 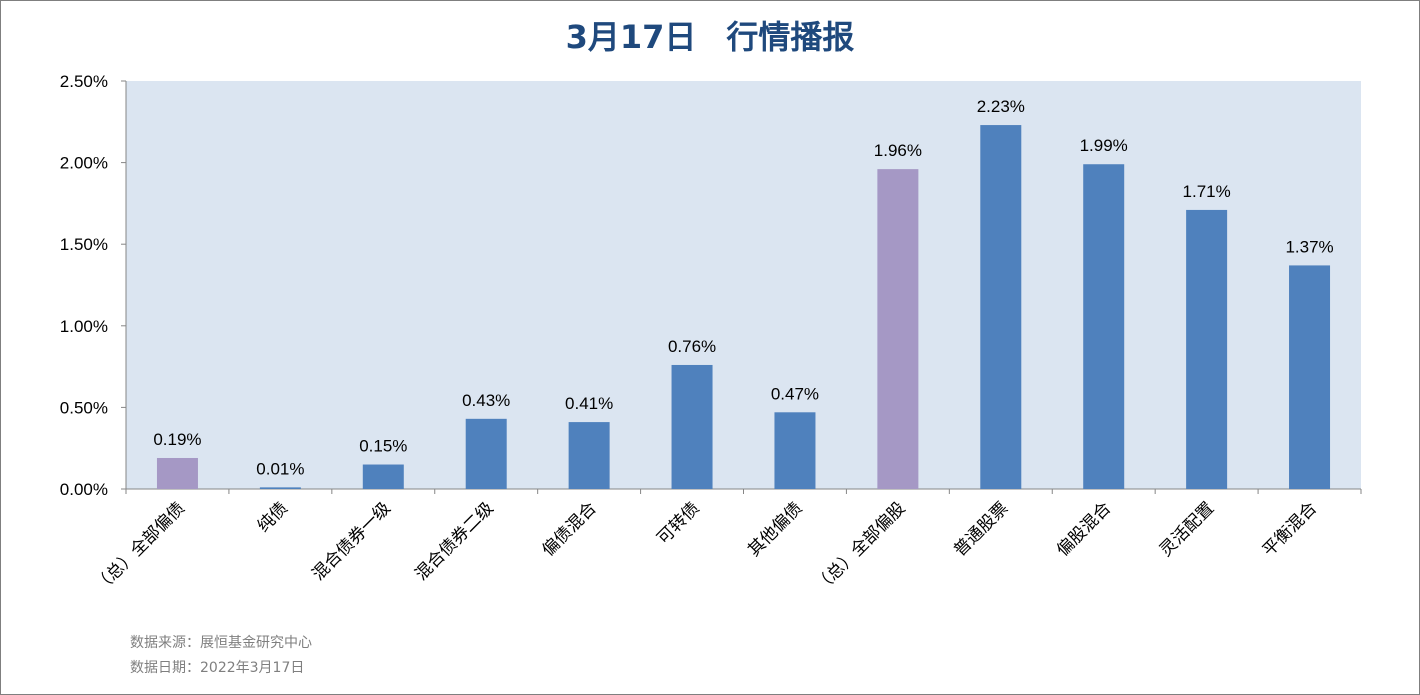 I want to click on category-label: 可转债, so click(x=678, y=523).